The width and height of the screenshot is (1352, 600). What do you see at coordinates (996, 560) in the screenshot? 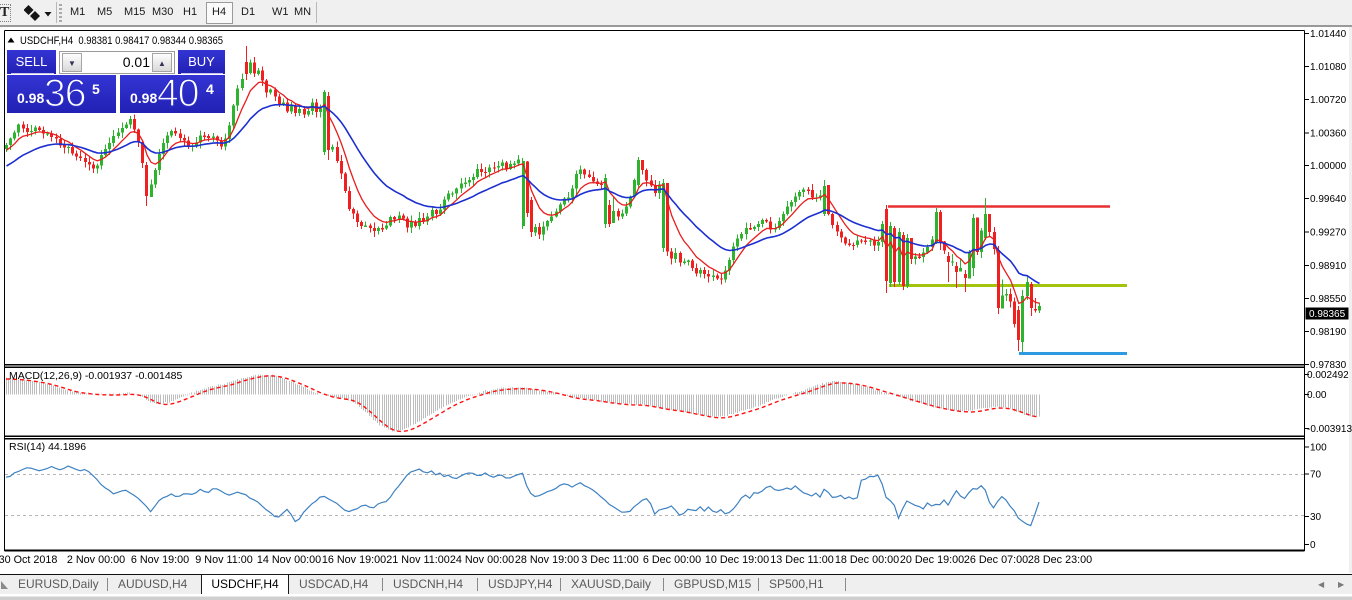
I see `svg-text: 26 Dec 07:00` at bounding box center [996, 560].